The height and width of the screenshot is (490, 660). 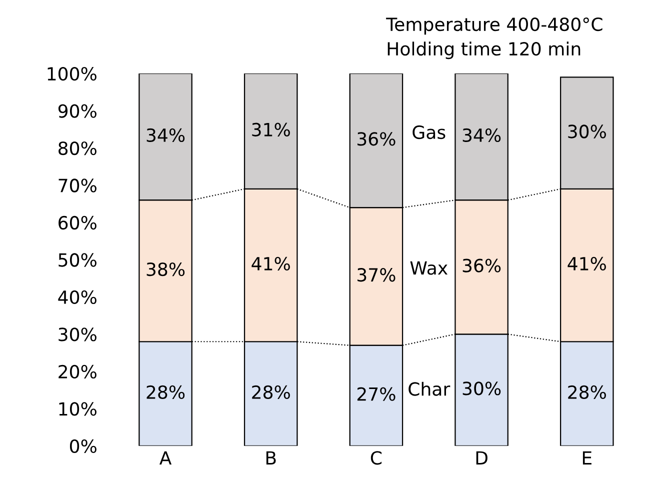 What do you see at coordinates (429, 268) in the screenshot?
I see `series-label: Wax` at bounding box center [429, 268].